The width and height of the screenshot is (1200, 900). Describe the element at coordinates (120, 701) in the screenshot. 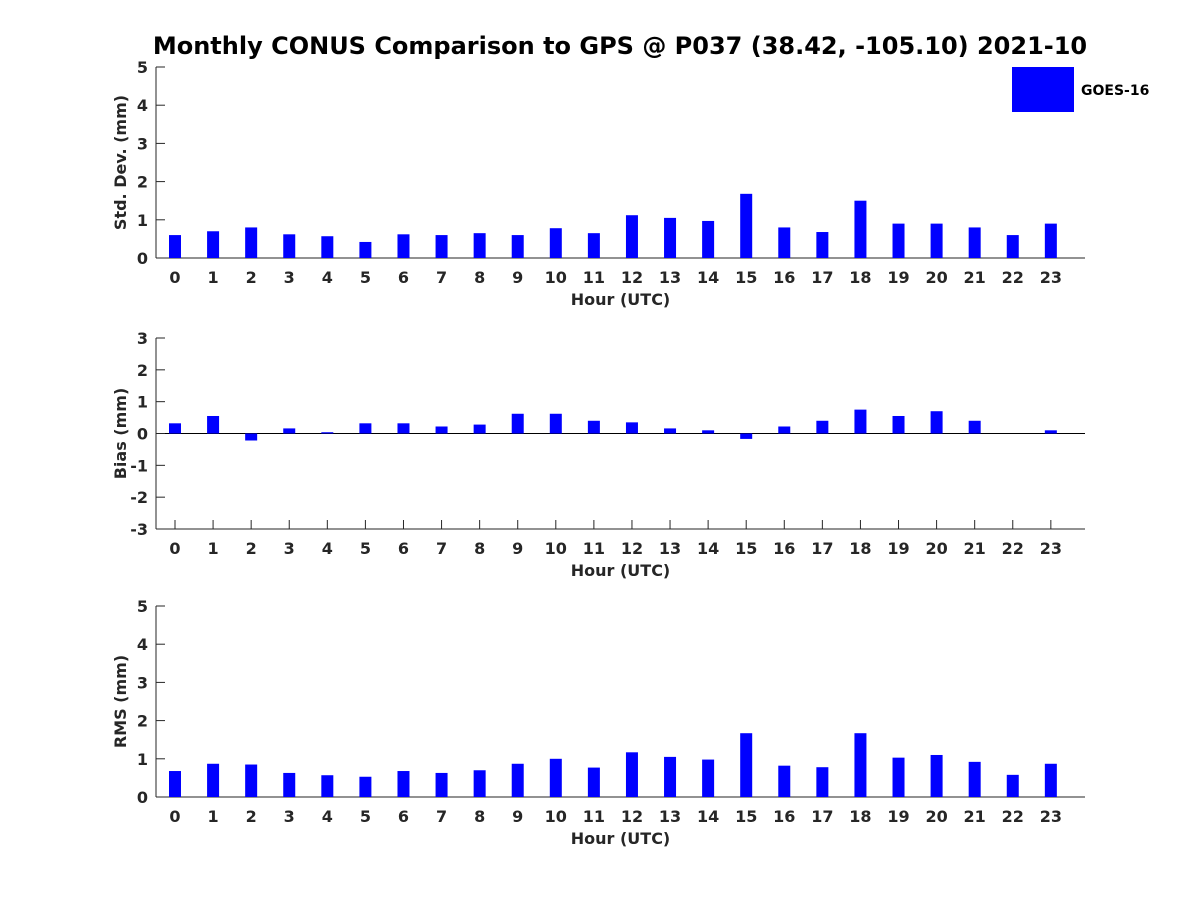

I see `y-axis-label: RMS (mm)` at that location.